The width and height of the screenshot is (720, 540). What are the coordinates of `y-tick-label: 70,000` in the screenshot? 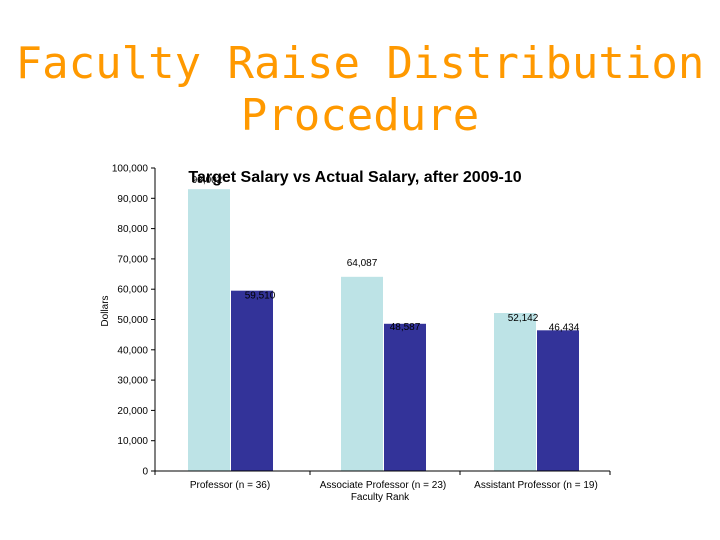 It's located at (132, 259).